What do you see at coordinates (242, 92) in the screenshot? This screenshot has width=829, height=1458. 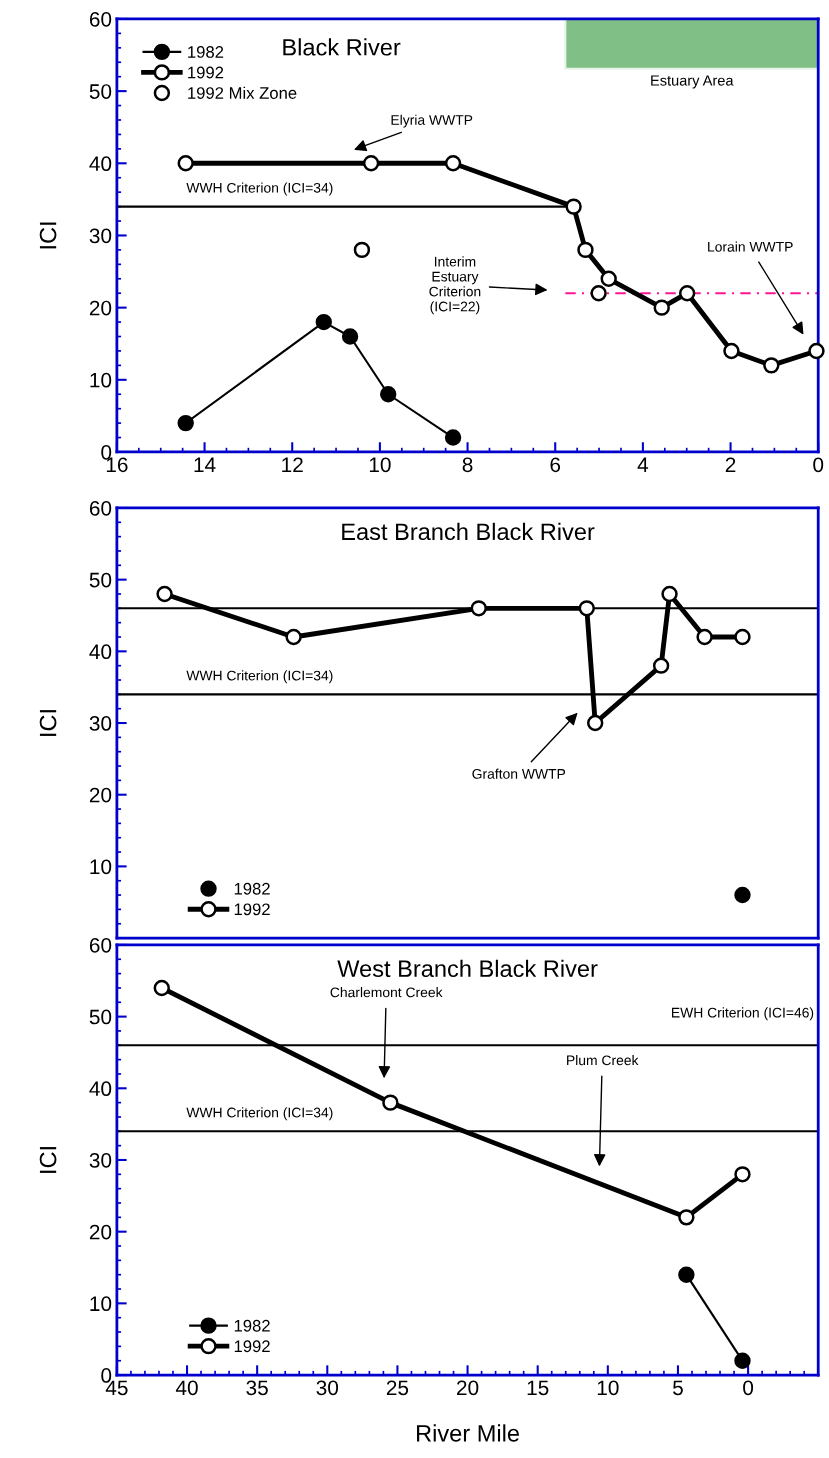 I see `legend-label: 1992 Mix Zone` at bounding box center [242, 92].